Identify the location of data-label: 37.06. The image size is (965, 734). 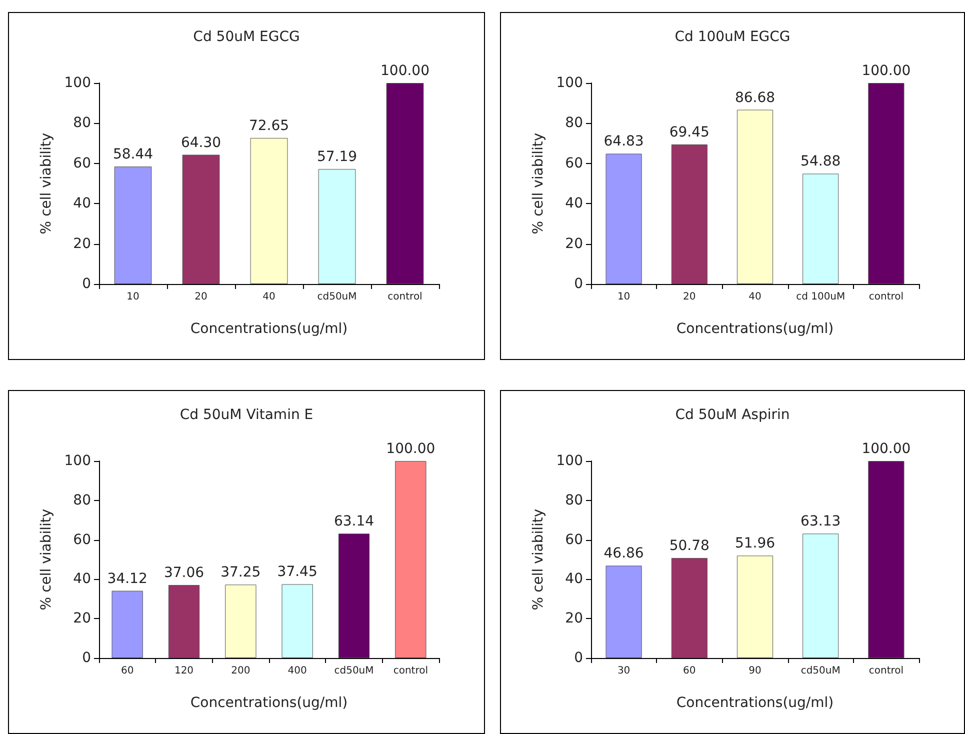
(184, 572).